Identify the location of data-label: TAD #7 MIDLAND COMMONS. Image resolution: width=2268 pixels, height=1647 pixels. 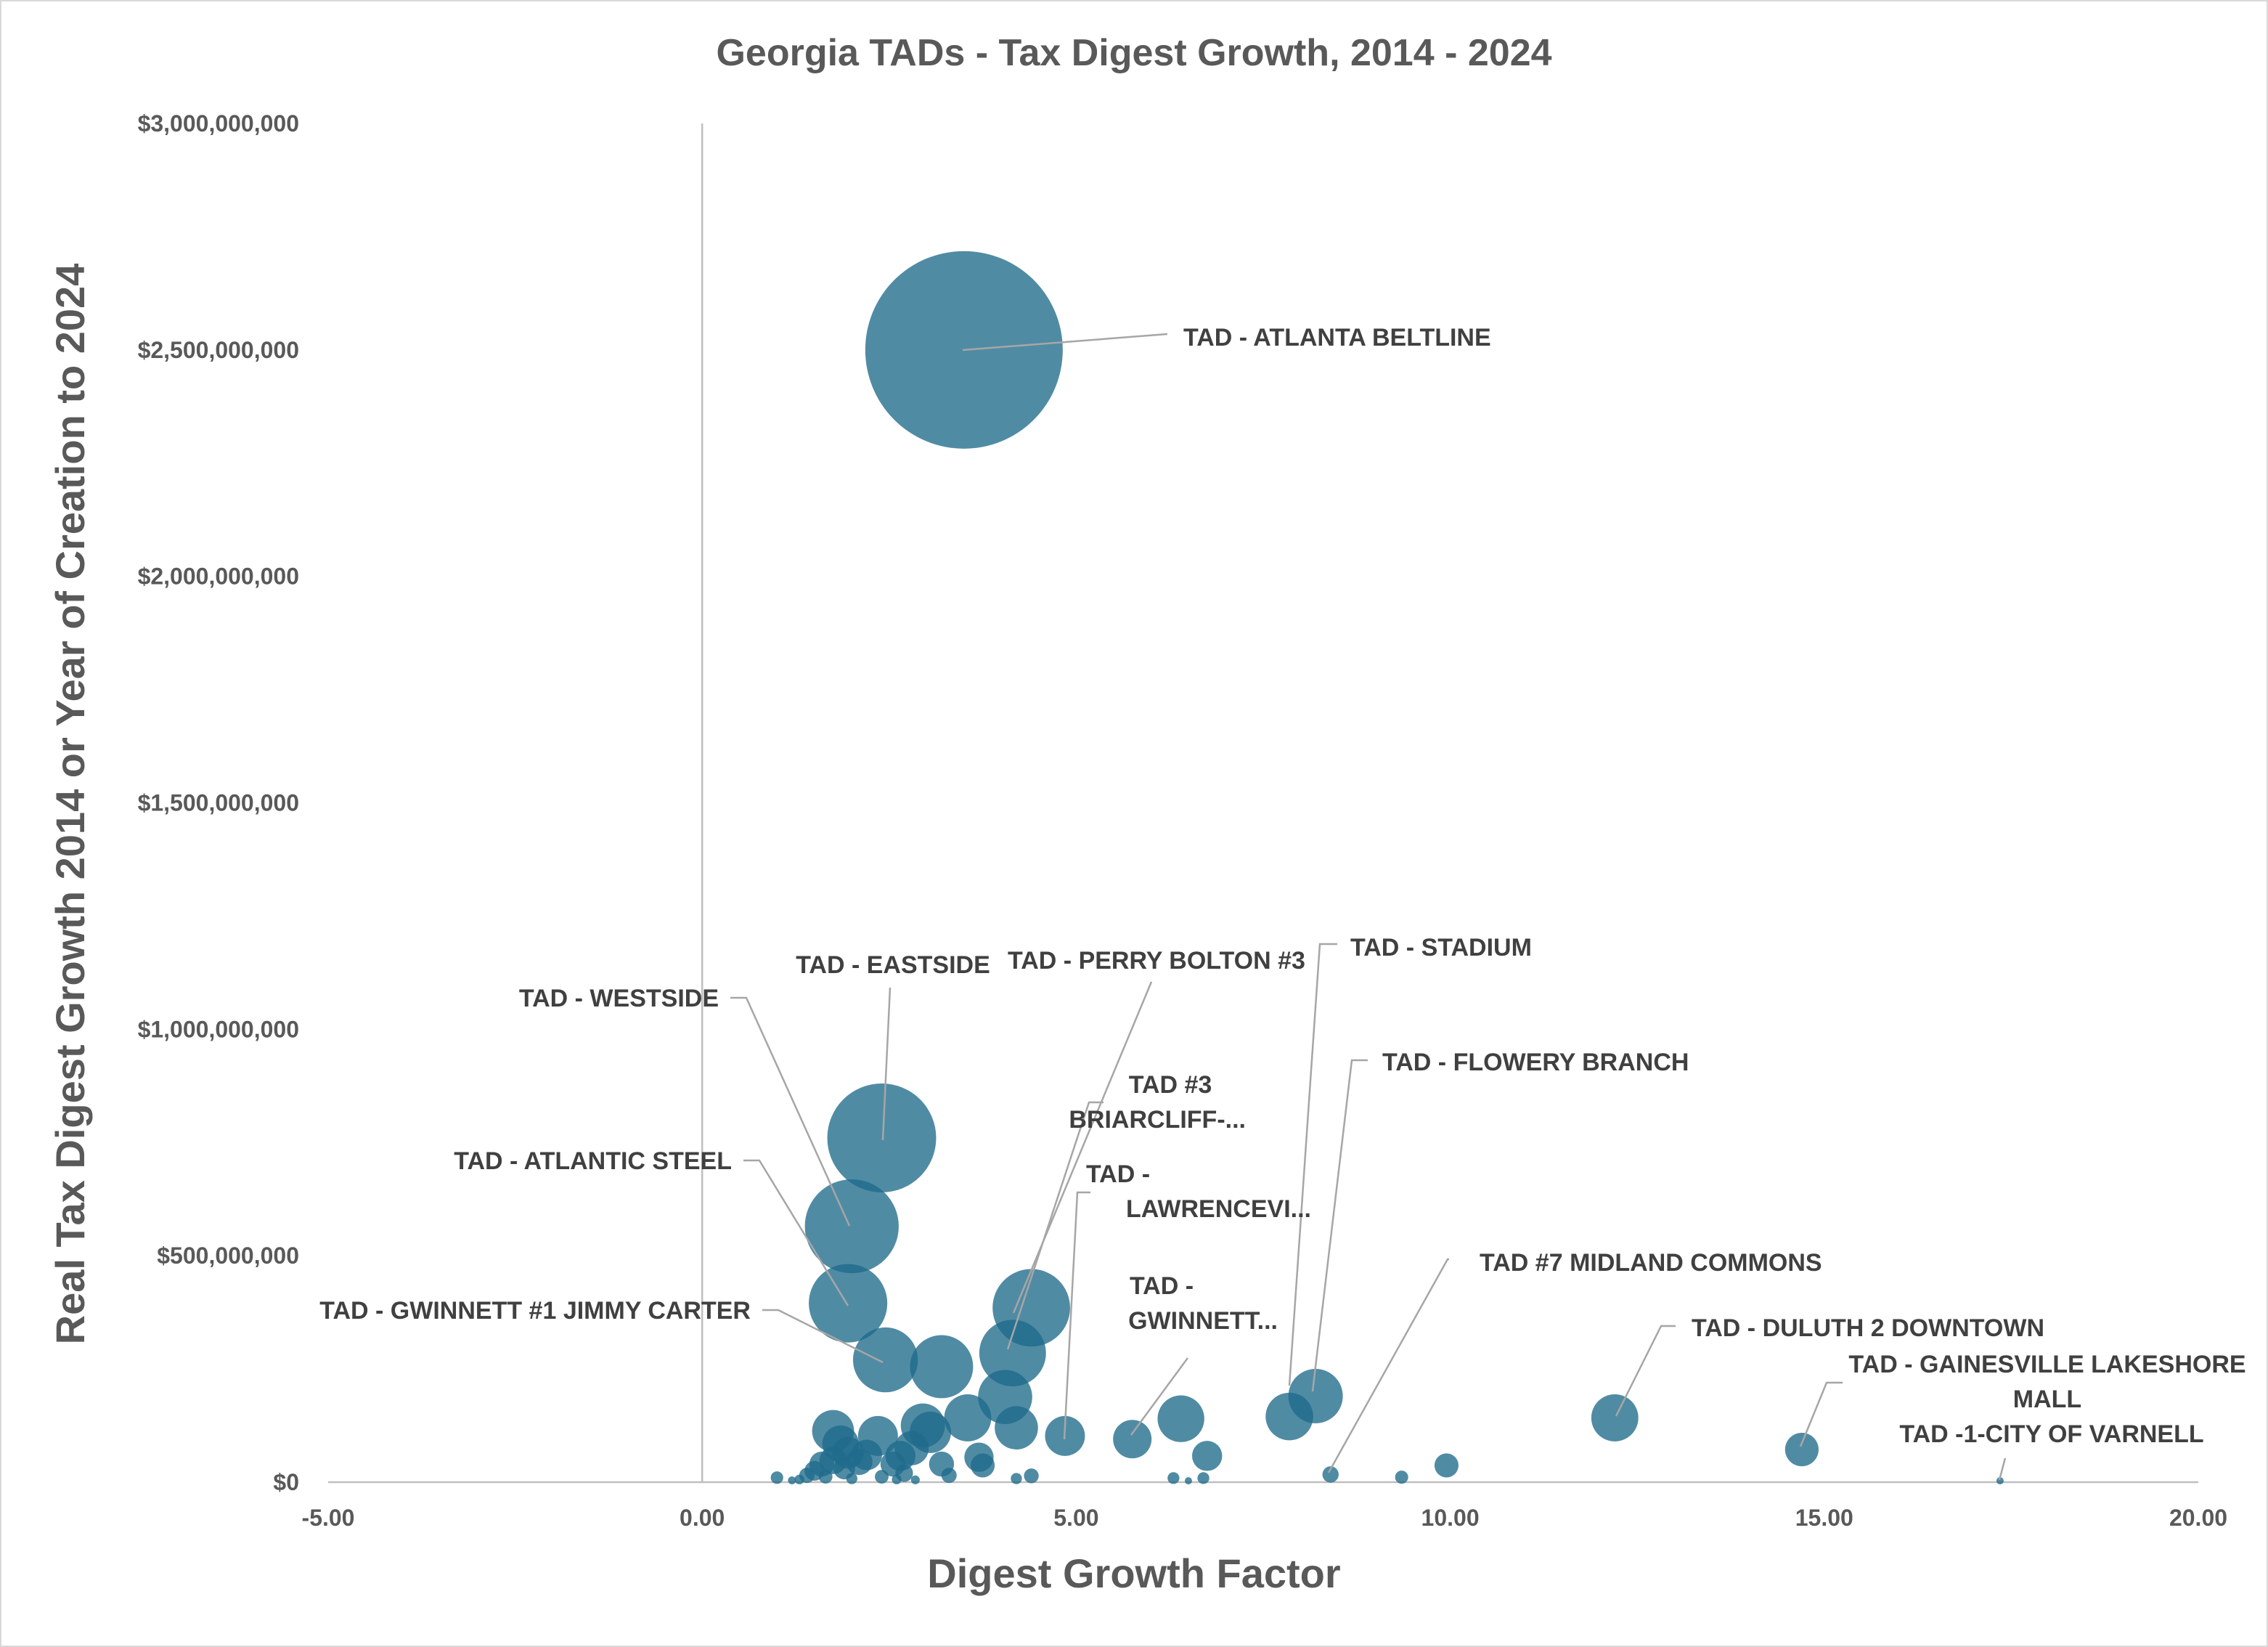
(1651, 1263).